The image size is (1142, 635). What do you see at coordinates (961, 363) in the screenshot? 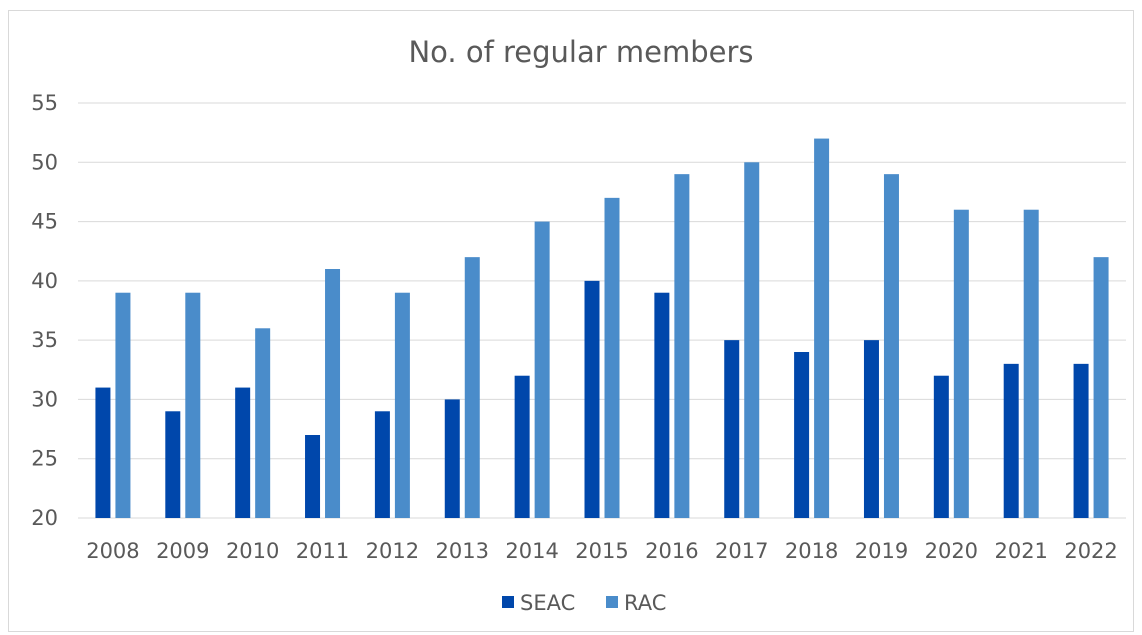
I see `bar-rac-2020` at bounding box center [961, 363].